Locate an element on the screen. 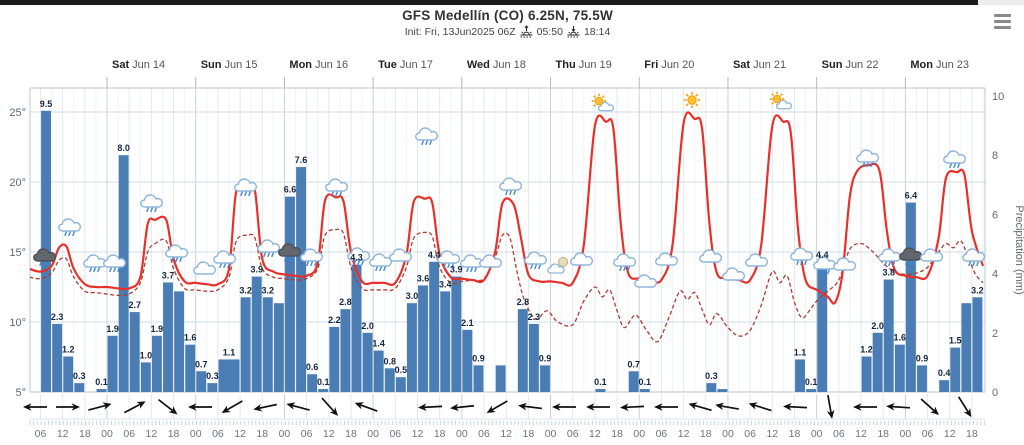 The height and width of the screenshot is (445, 1024). temp-axis-tick: 10° is located at coordinates (17, 323).